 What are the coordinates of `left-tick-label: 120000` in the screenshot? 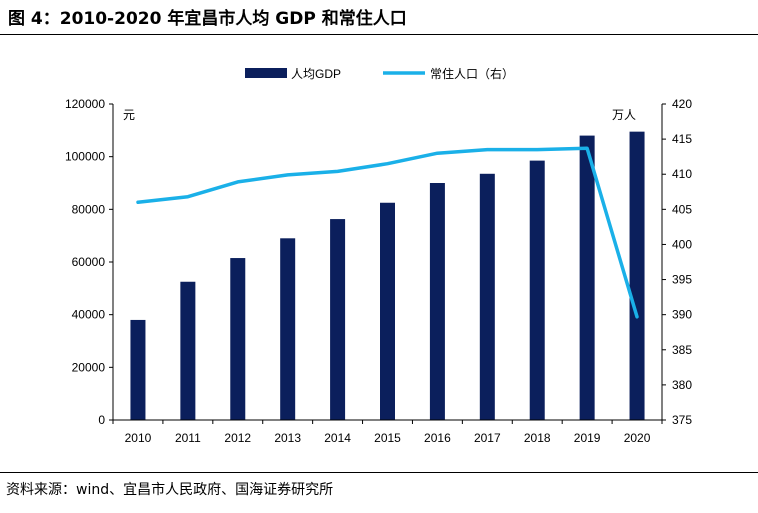 It's located at (85, 104).